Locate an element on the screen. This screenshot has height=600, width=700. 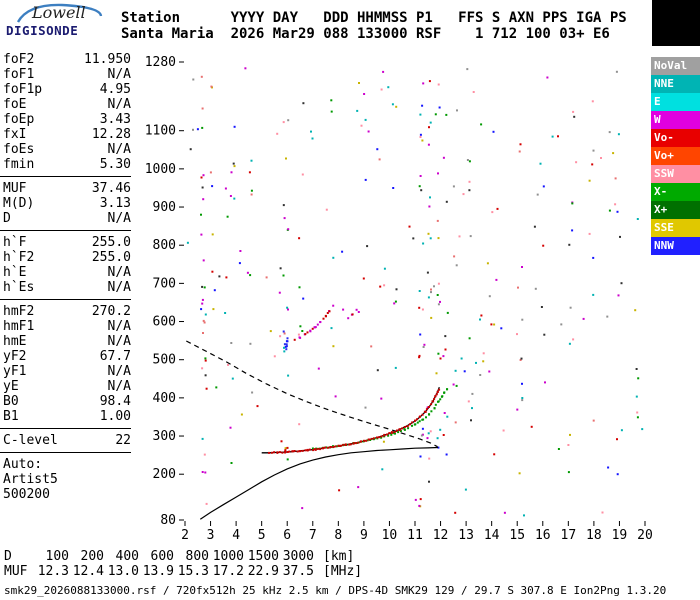
param-value: 270.2 is located at coordinates (111, 311).